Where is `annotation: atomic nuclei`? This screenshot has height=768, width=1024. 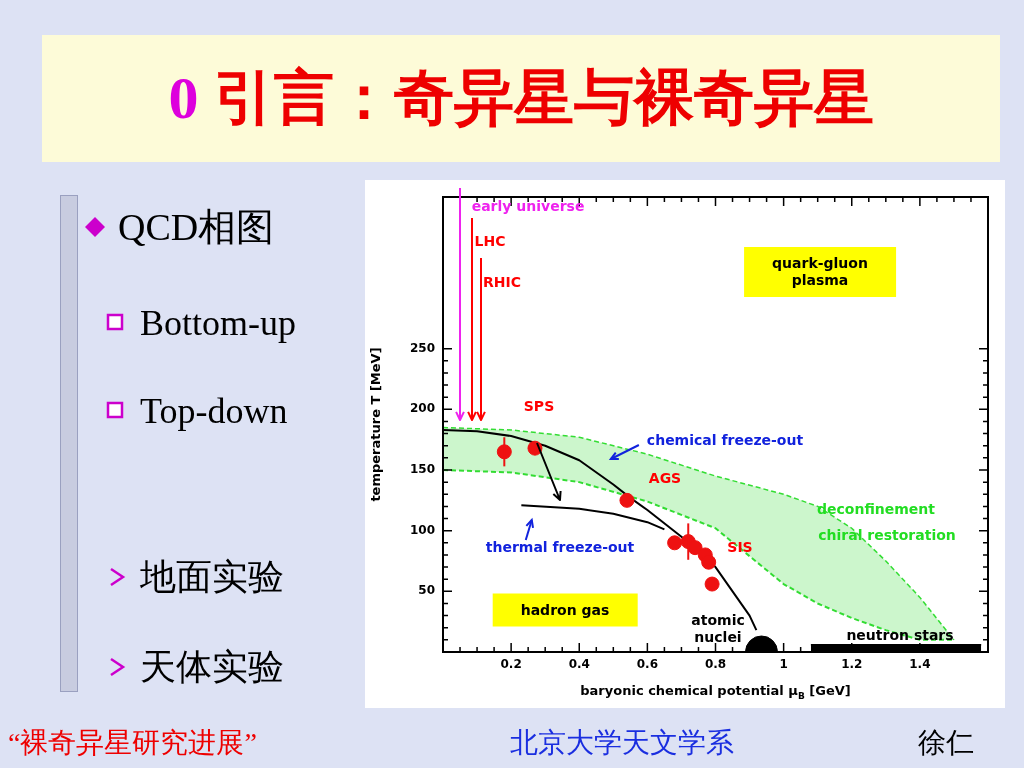
annotation: atomic nuclei is located at coordinates (718, 629).